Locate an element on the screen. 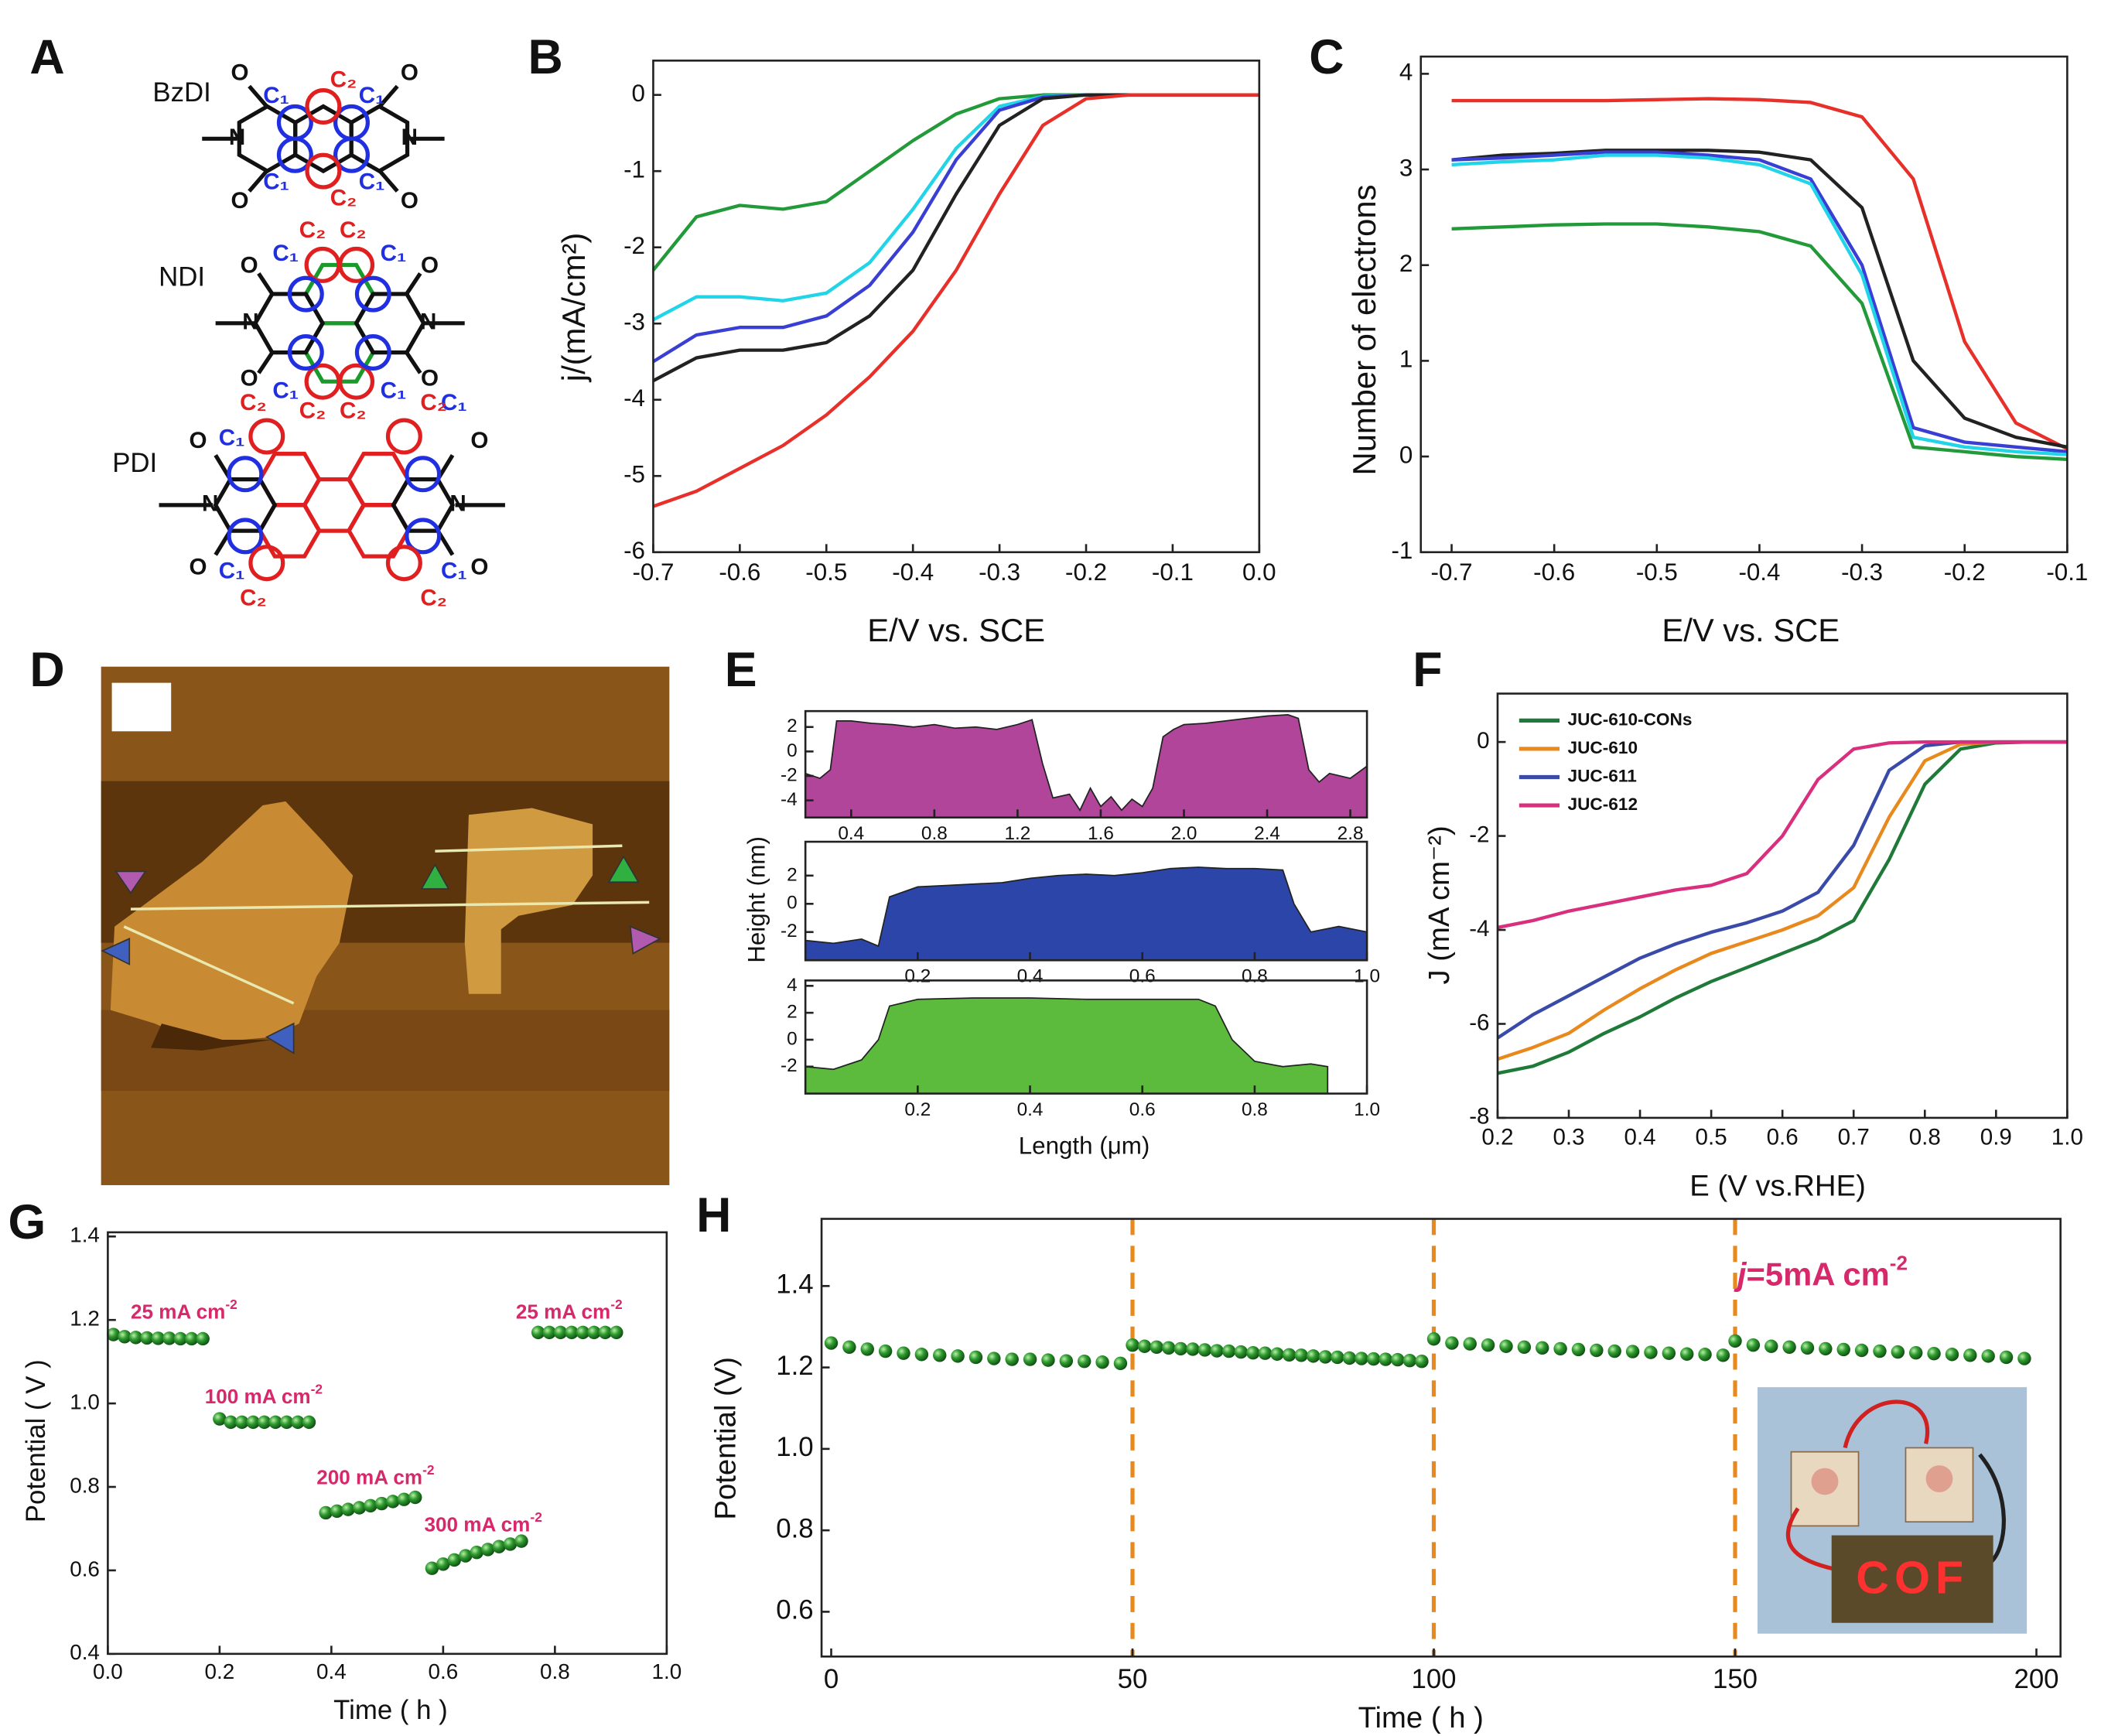  x-tick-label: 1.0 is located at coordinates (2067, 1137).